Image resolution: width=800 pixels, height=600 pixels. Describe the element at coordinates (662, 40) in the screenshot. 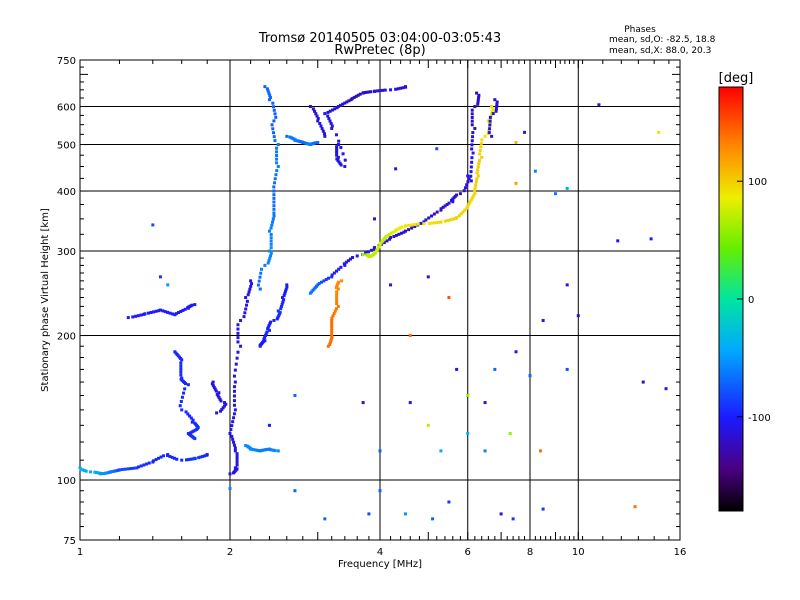

I see `stats-line-o: mean, sd,O: -82.5, 18.8` at that location.